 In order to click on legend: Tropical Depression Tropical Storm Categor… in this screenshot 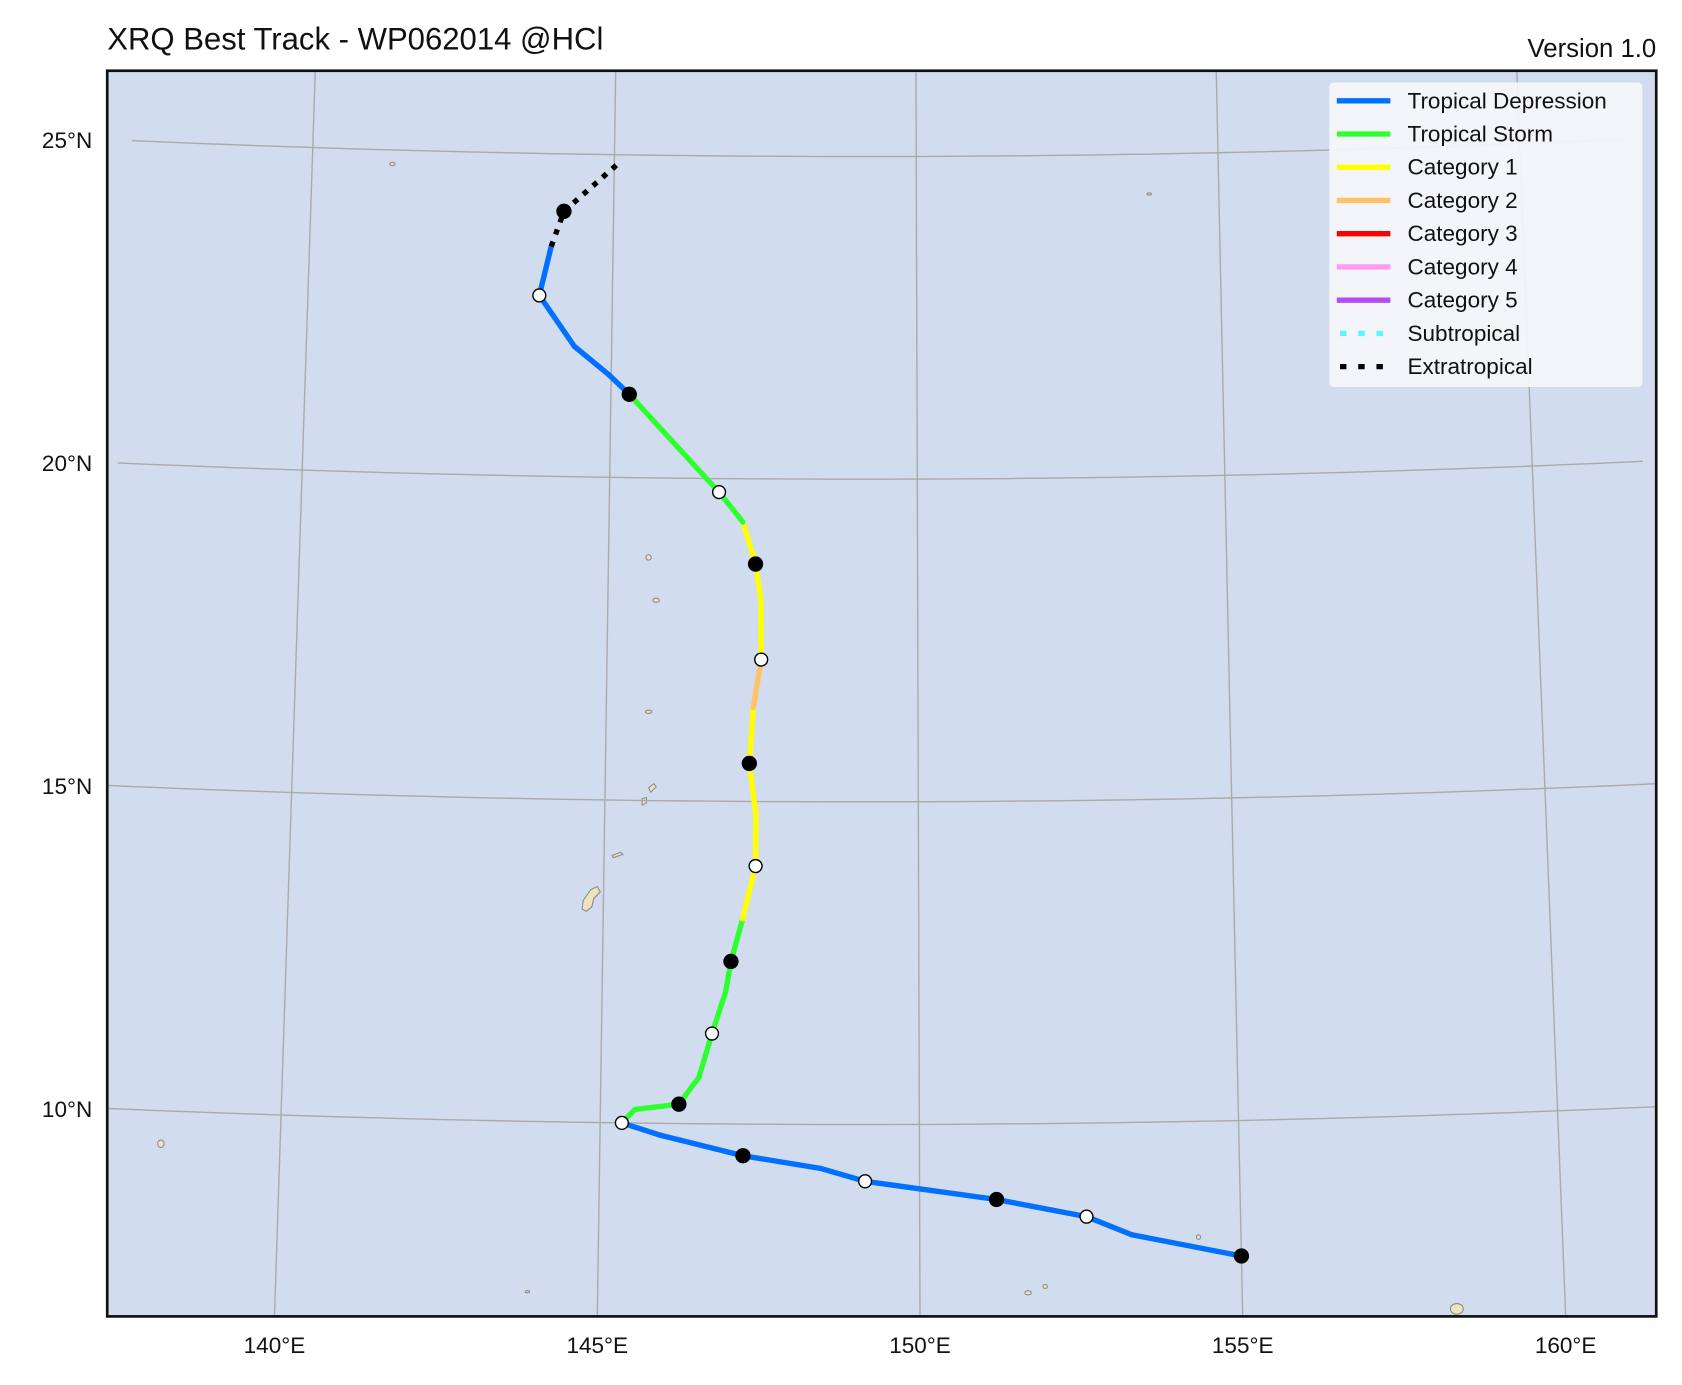, I will do `click(1486, 234)`.